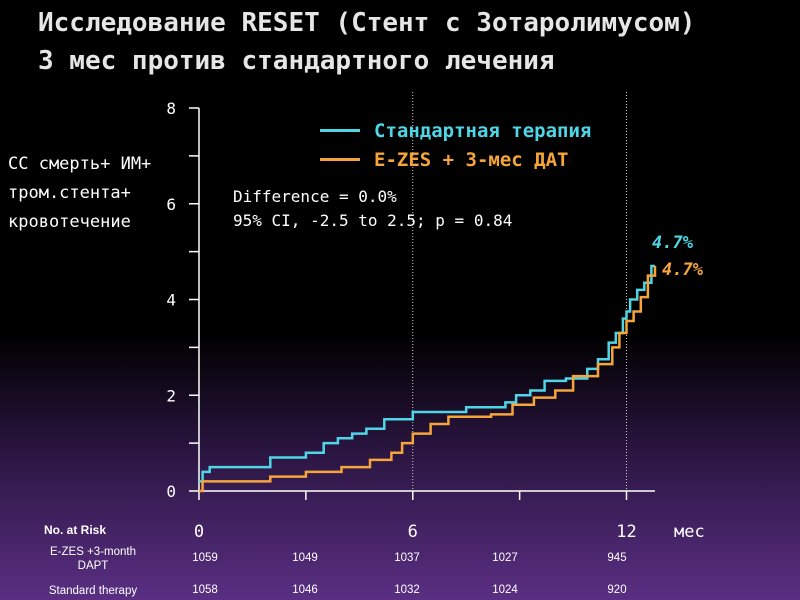 This screenshot has height=600, width=800. Describe the element at coordinates (407, 558) in the screenshot. I see `risk-value: 1037` at that location.